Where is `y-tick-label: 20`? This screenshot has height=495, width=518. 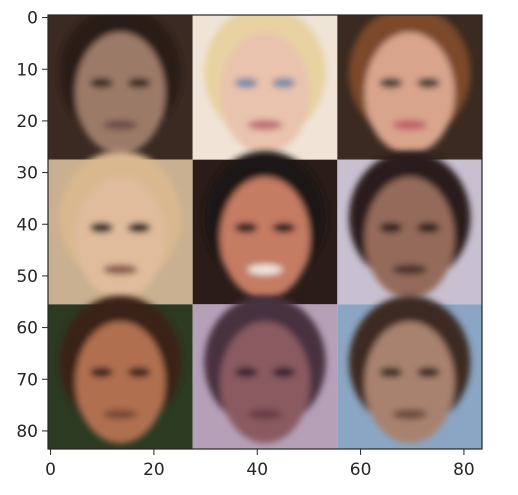
y-tick-label: 20 is located at coordinates (27, 122).